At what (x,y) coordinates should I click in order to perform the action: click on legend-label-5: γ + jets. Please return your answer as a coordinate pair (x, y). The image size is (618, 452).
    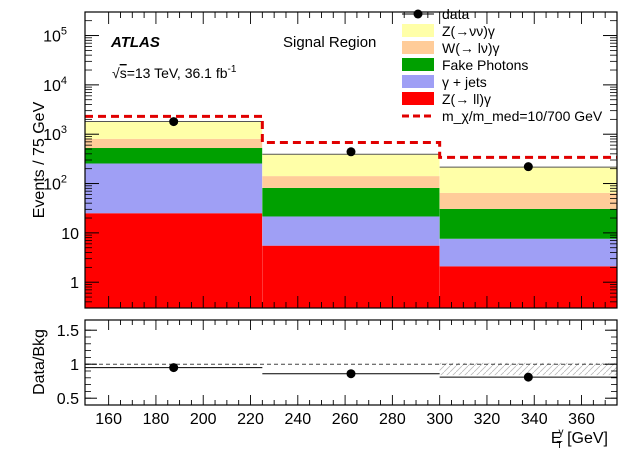
    Looking at the image, I should click on (464, 82).